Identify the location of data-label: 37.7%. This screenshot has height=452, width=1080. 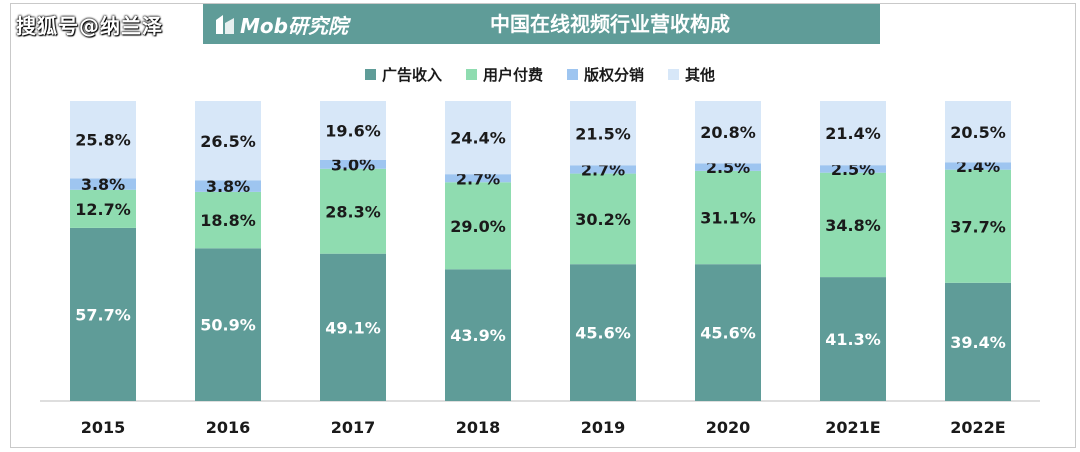
(978, 226).